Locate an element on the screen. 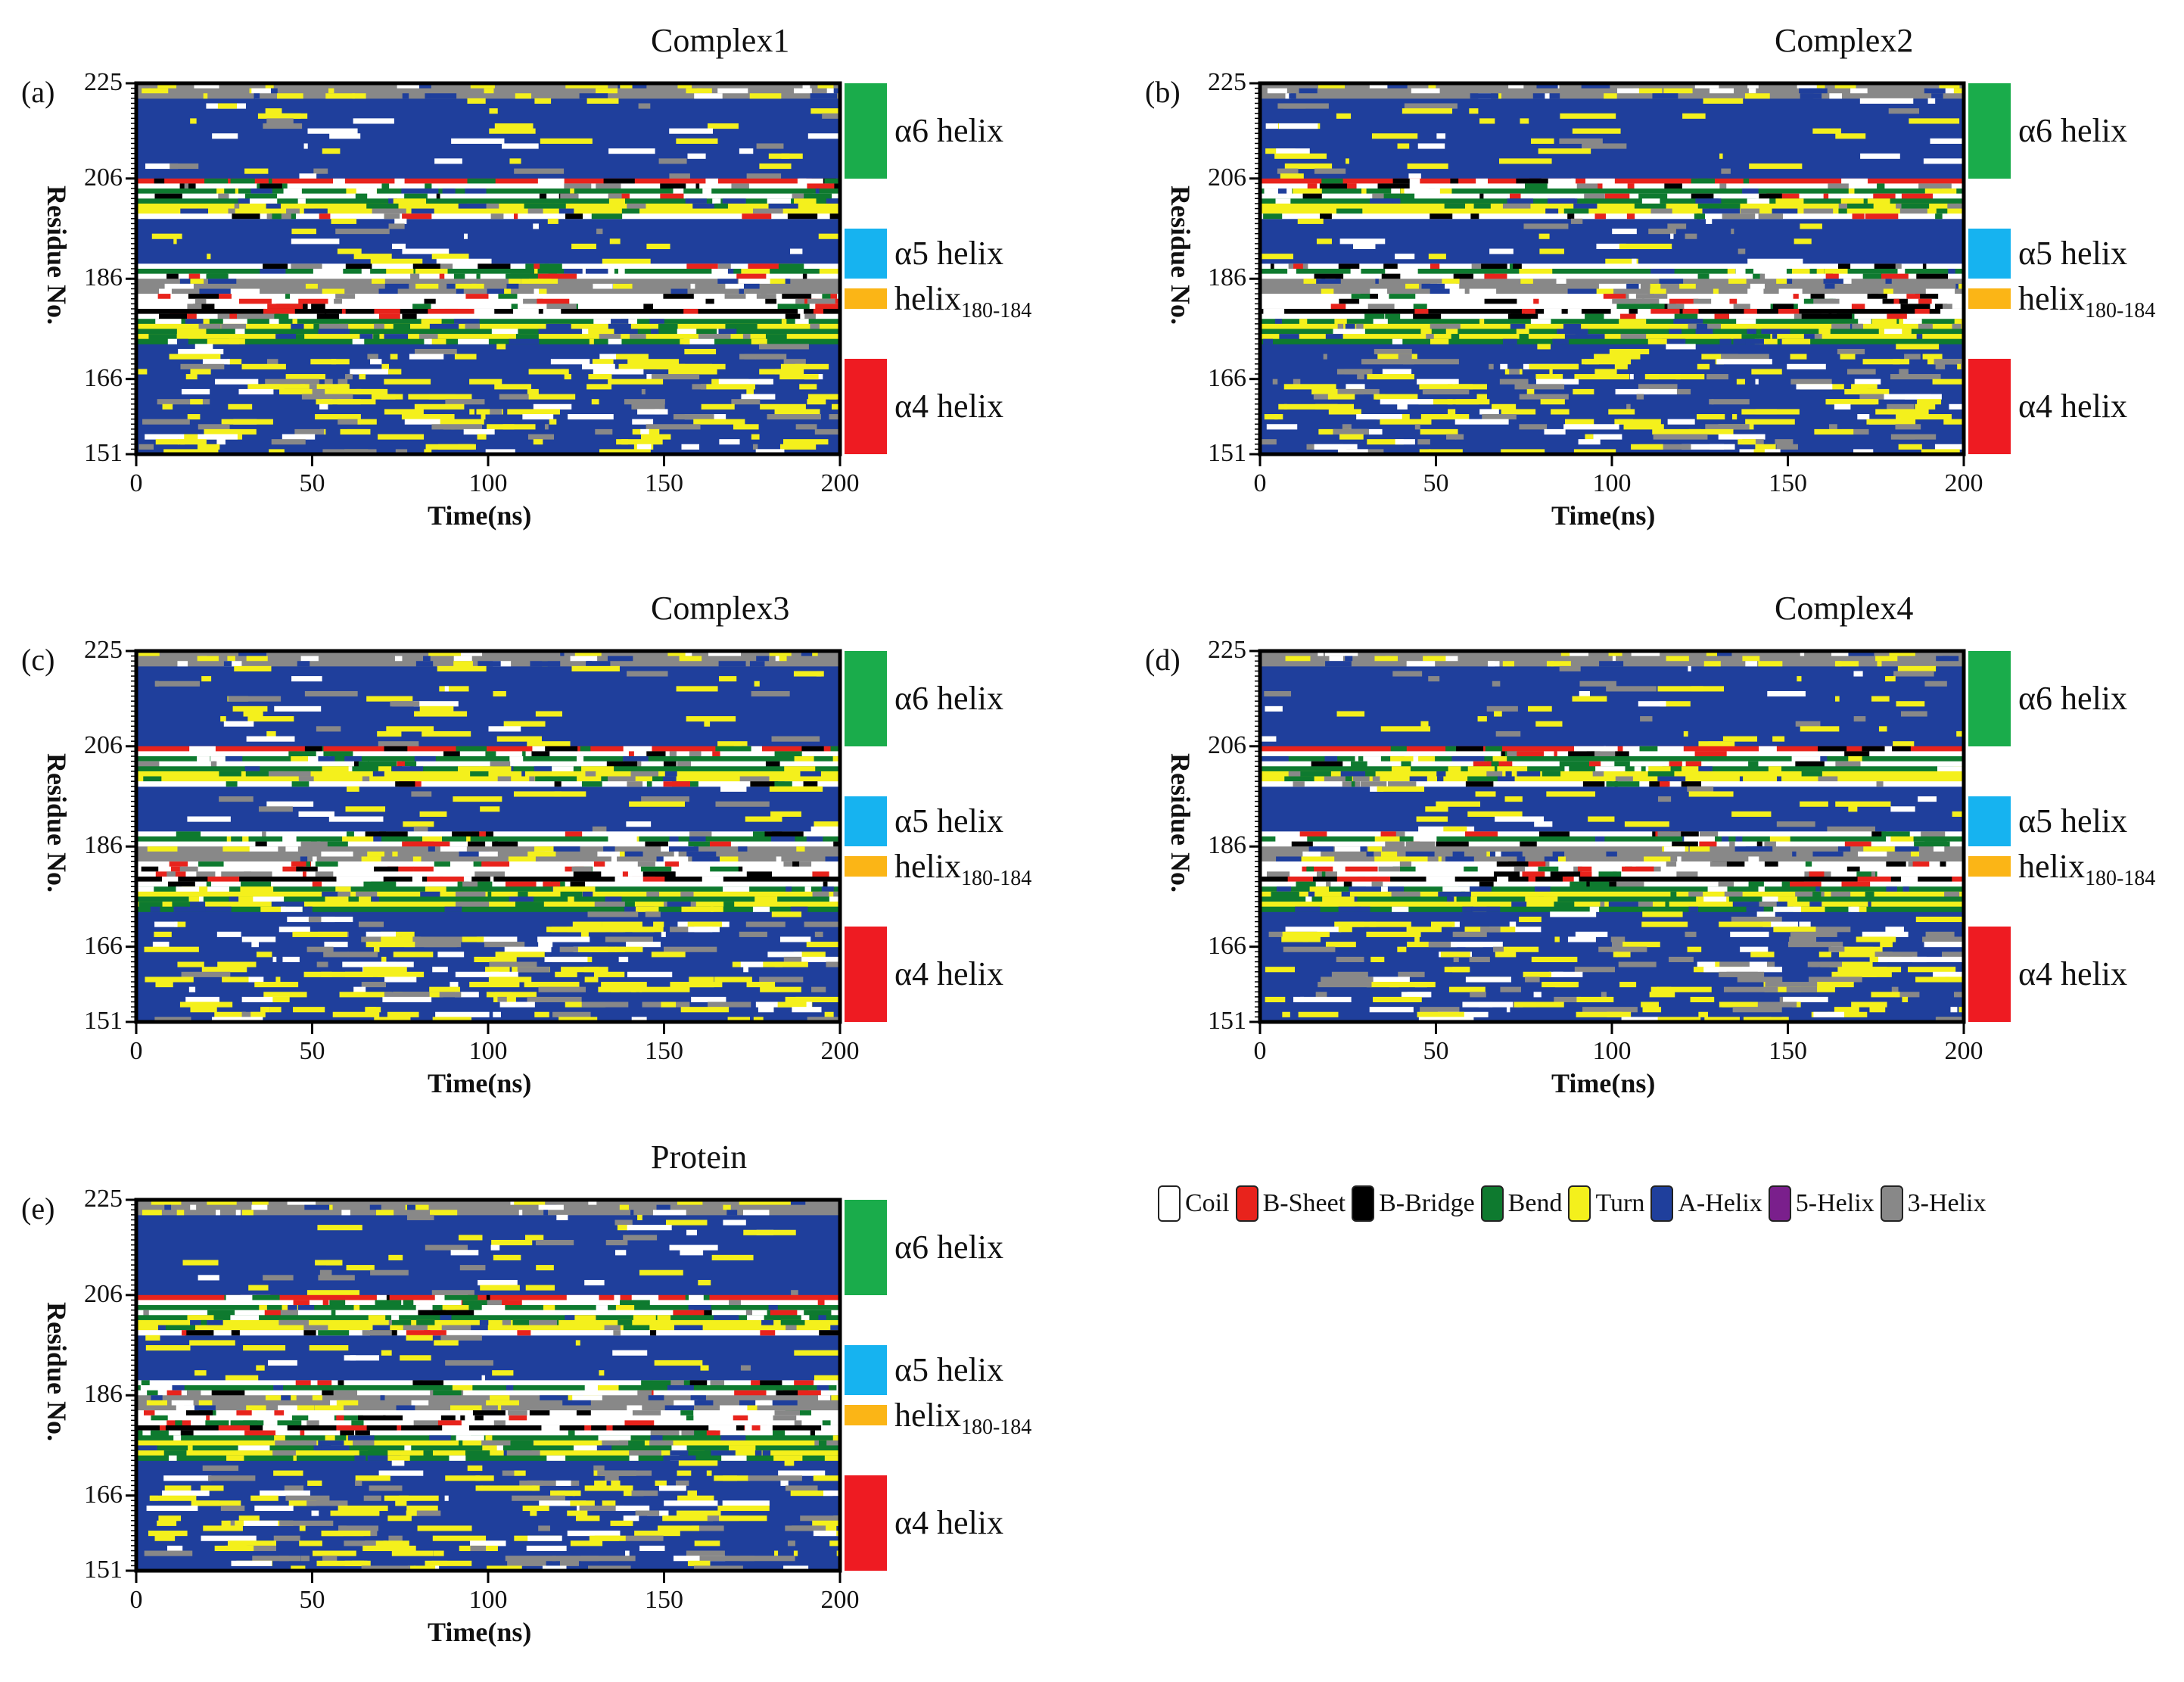 The image size is (2184, 1682). x-tick-label: 0 is located at coordinates (1260, 483).